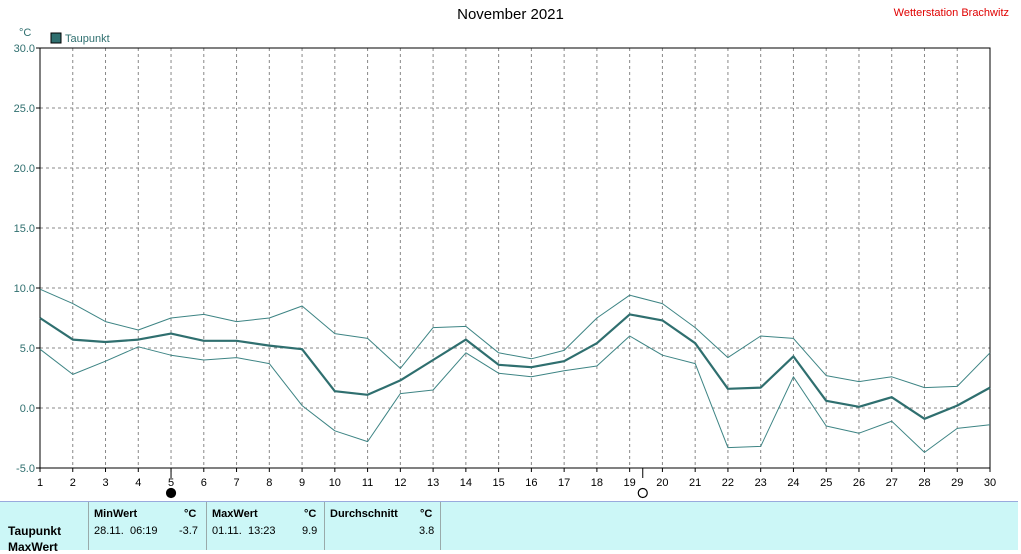 This screenshot has height=554, width=1021. Describe the element at coordinates (40, 483) in the screenshot. I see `x-tick-label: 1` at that location.